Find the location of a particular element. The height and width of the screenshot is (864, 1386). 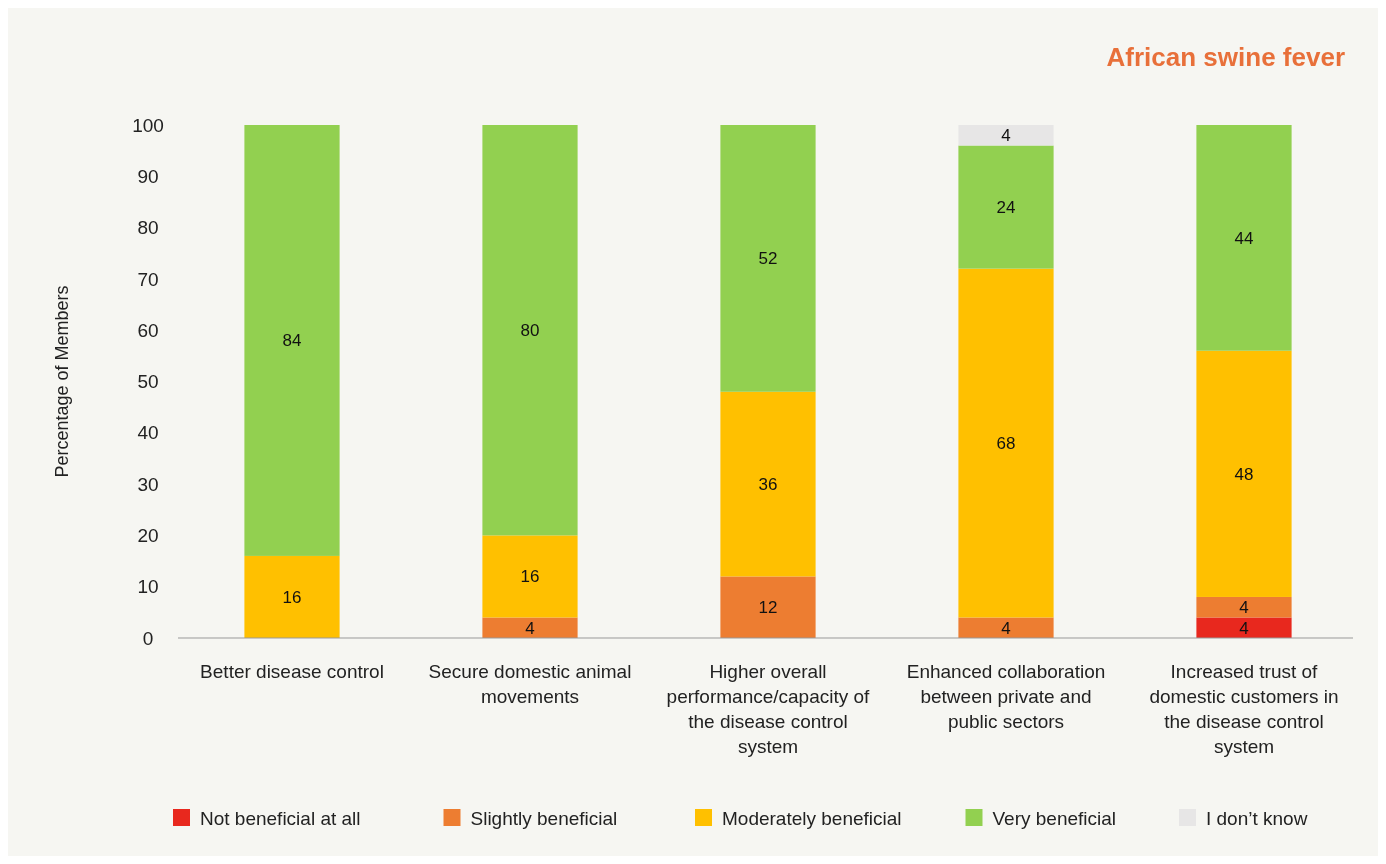

data-label: 48 is located at coordinates (1244, 474).